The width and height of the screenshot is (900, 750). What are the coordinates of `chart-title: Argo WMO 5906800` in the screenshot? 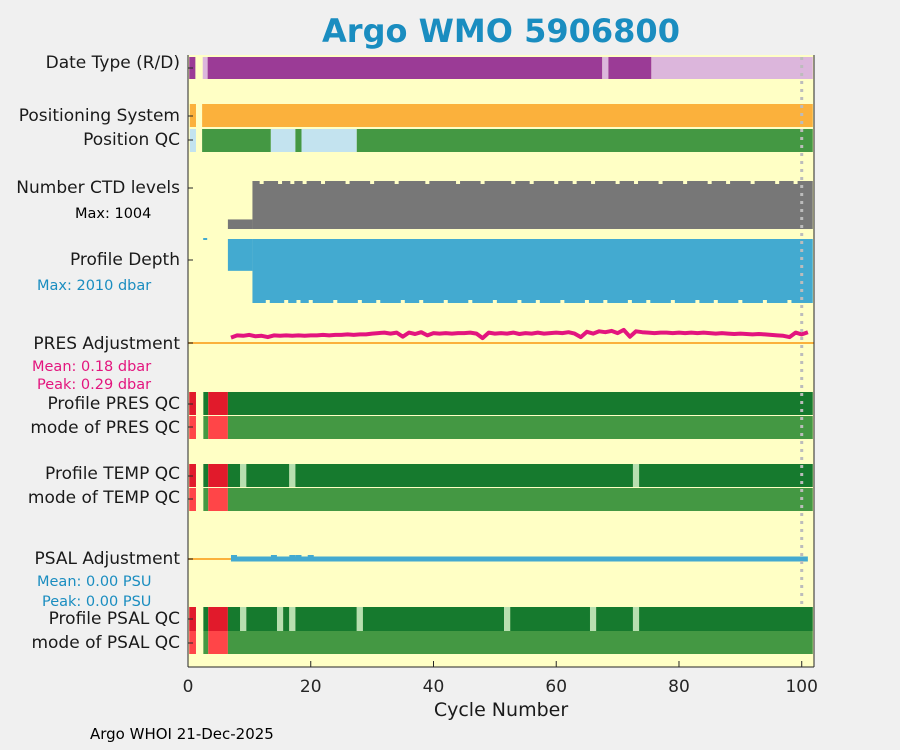 It's located at (501, 31).